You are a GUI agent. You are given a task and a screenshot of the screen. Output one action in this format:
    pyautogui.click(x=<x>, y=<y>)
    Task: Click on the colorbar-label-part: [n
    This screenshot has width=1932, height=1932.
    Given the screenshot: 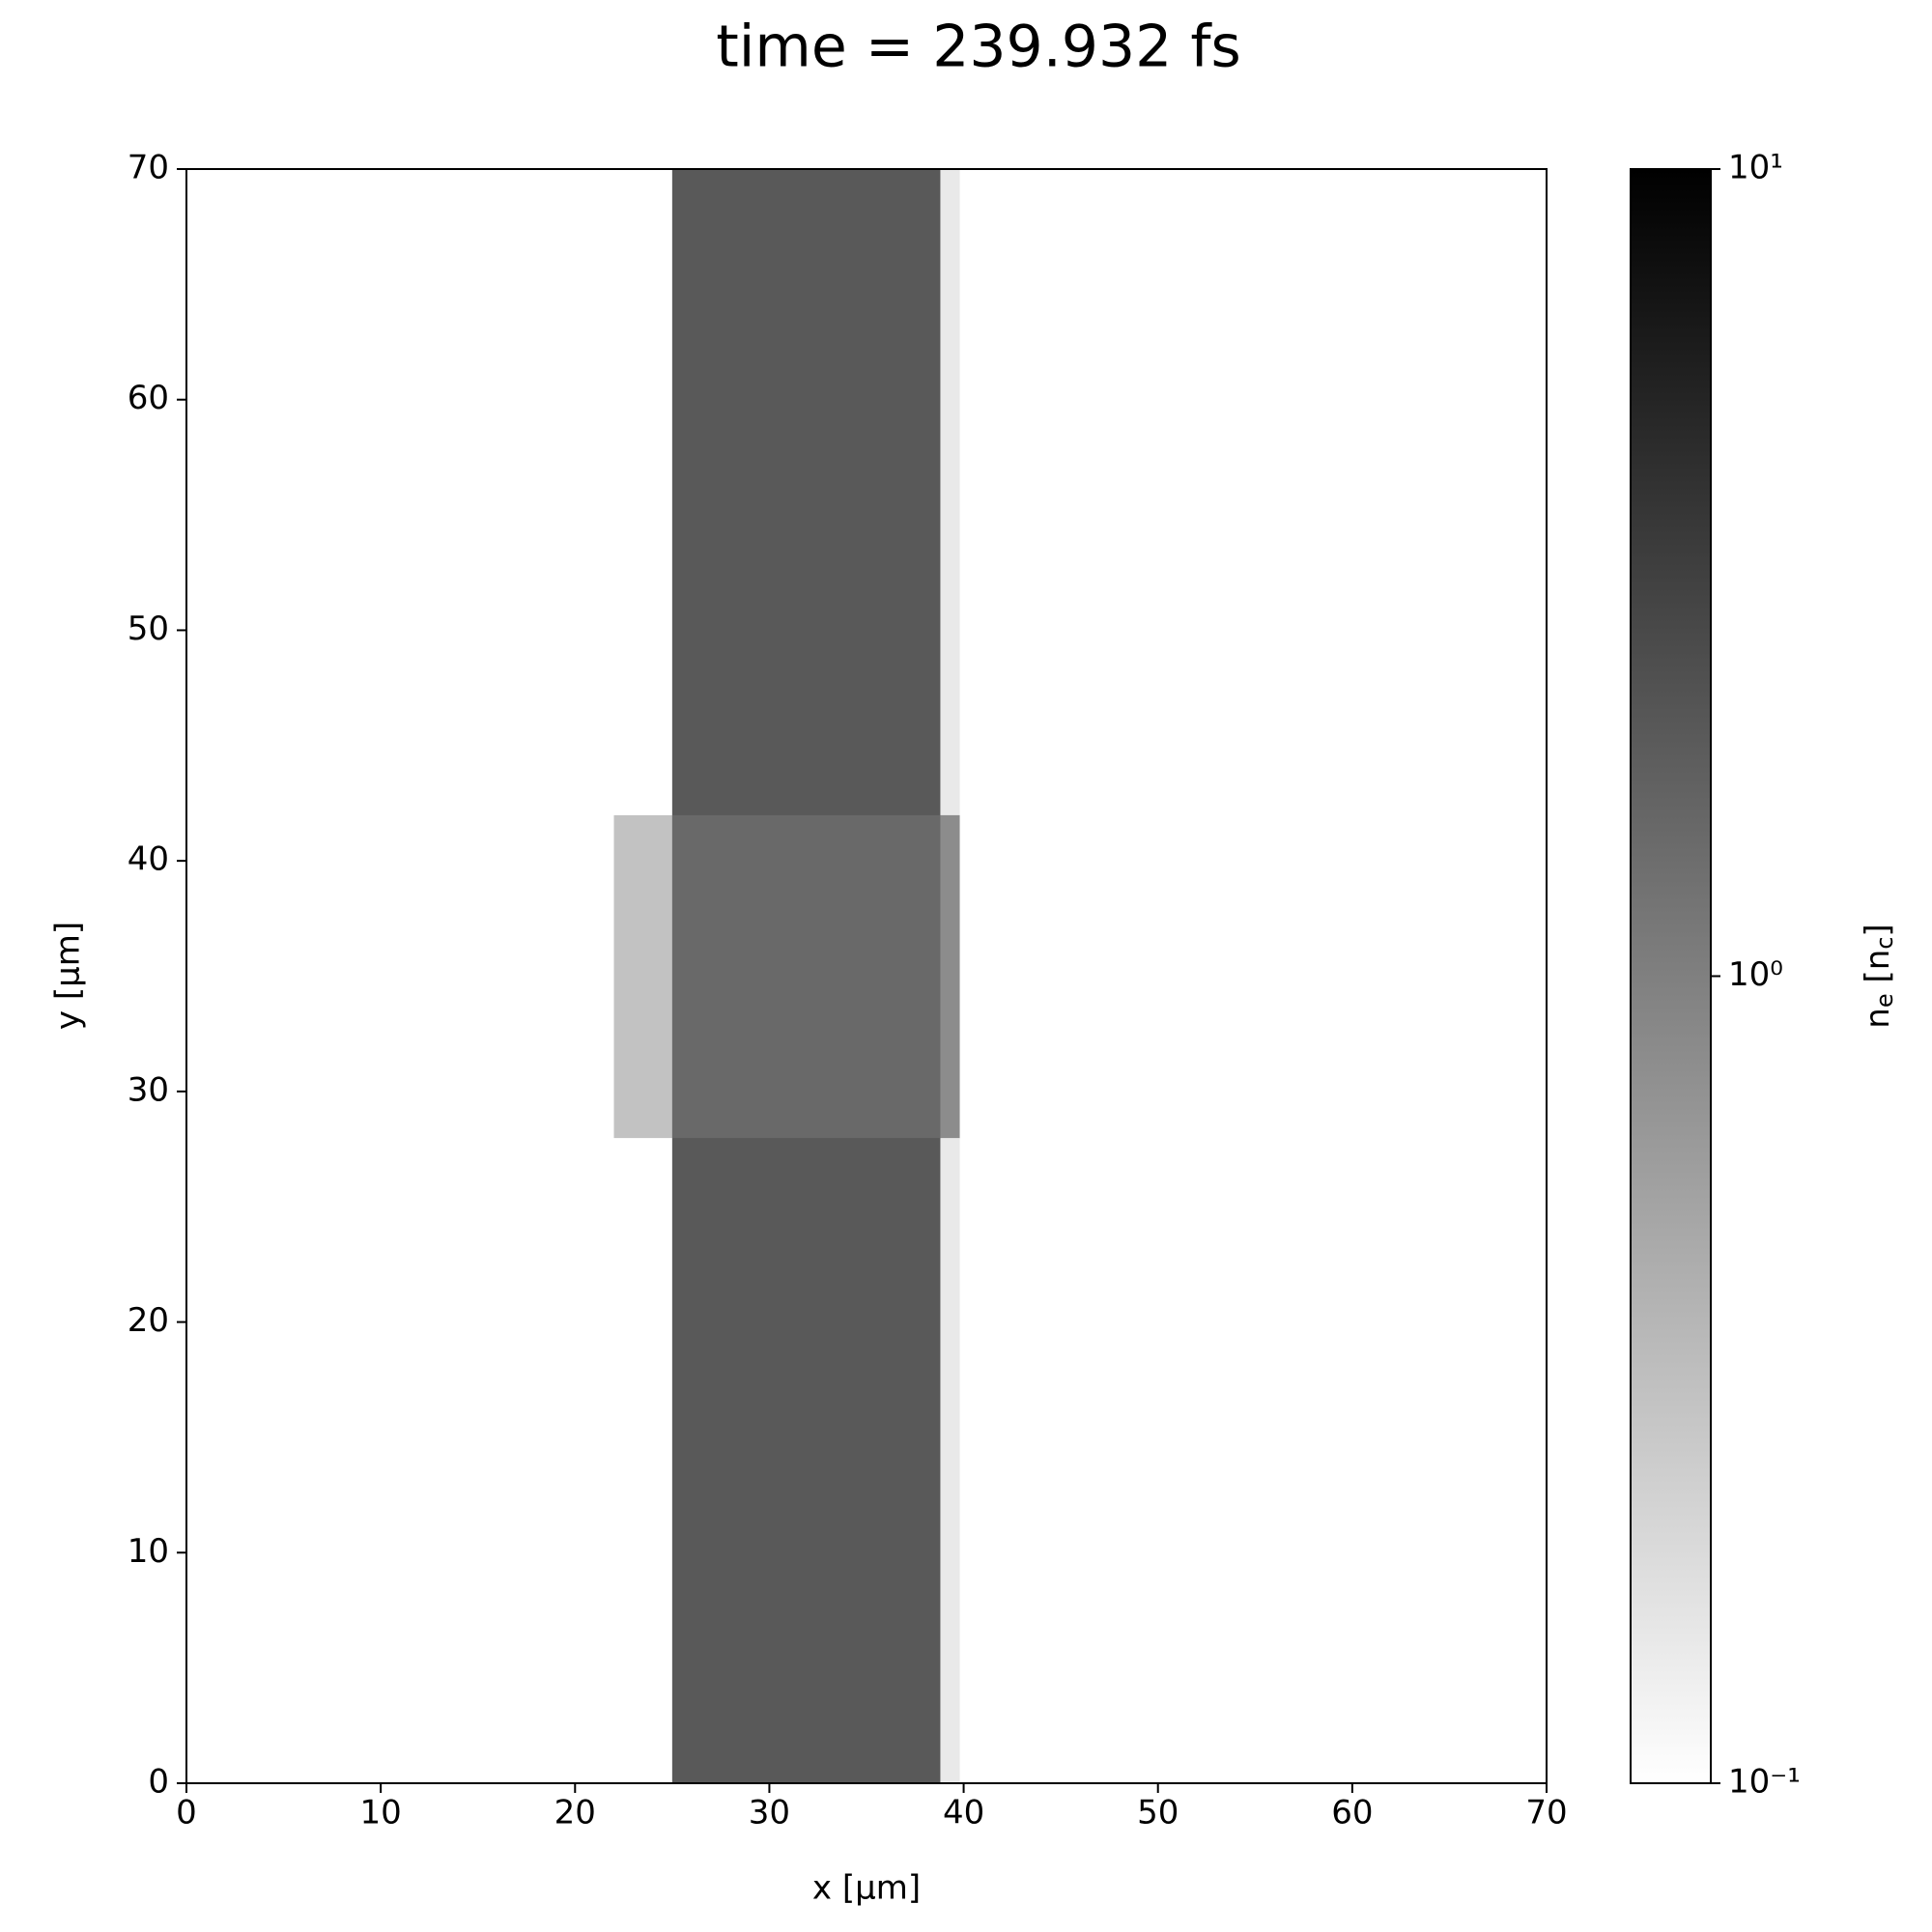 What is the action you would take?
    pyautogui.click(x=1878, y=972)
    